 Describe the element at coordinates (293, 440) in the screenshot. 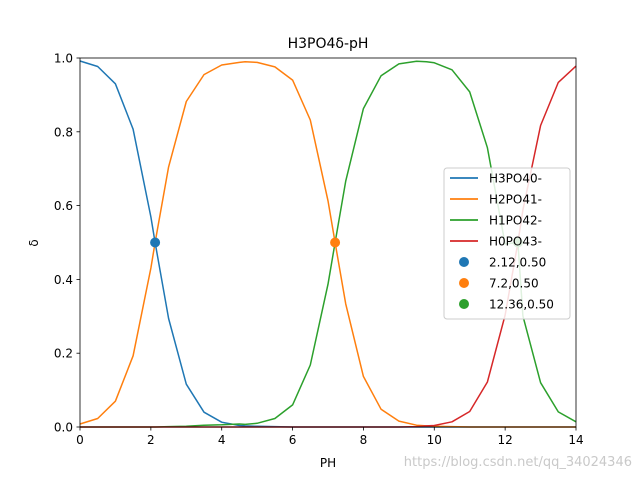

I see `x-tick-label: 6` at that location.